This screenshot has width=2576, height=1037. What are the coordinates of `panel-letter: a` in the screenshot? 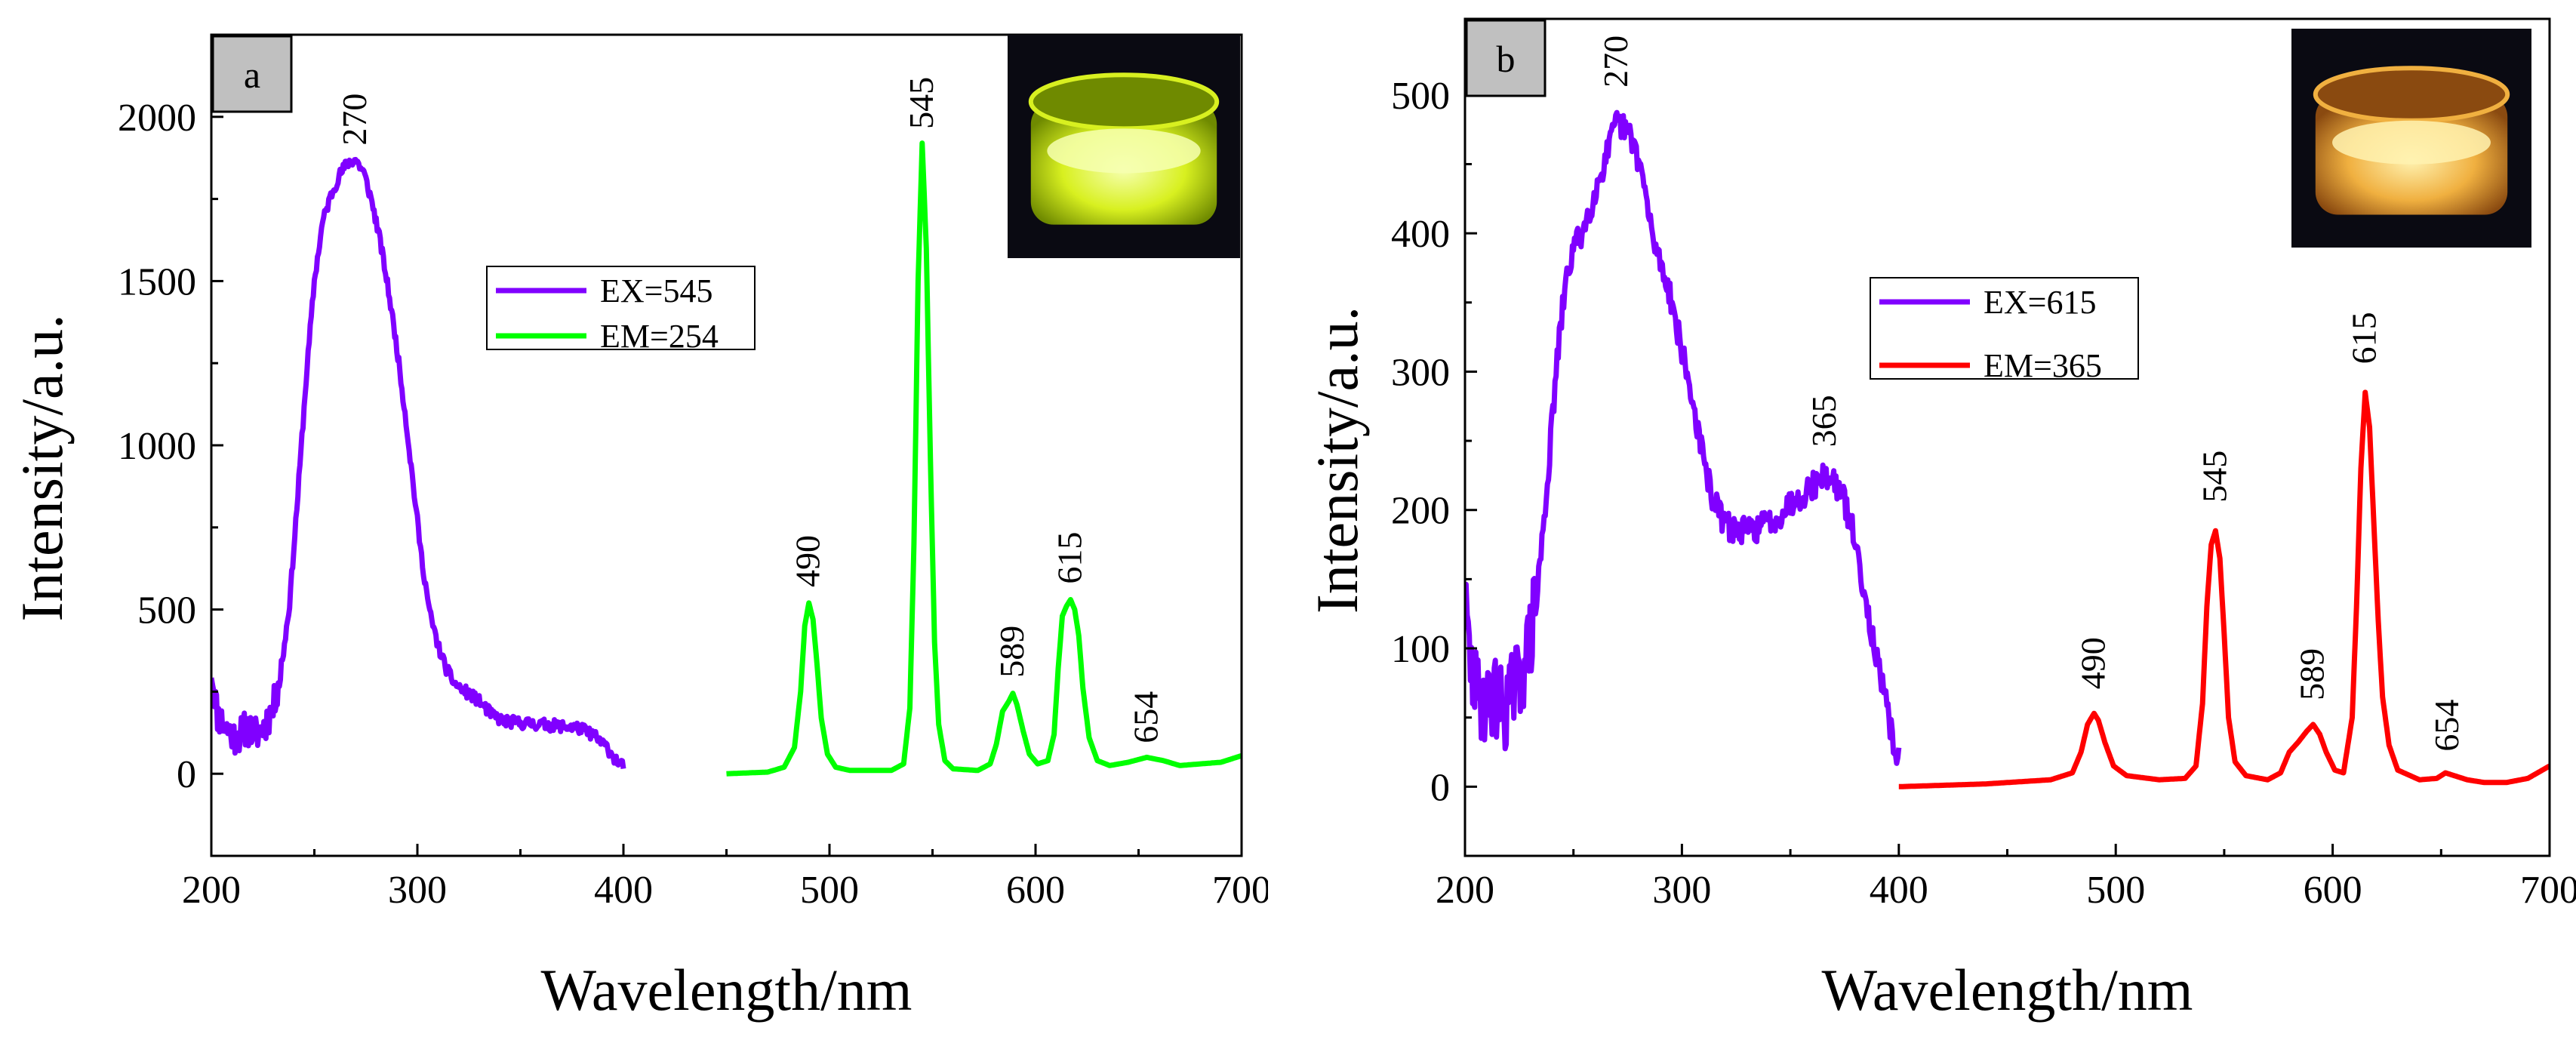 It's located at (252, 75).